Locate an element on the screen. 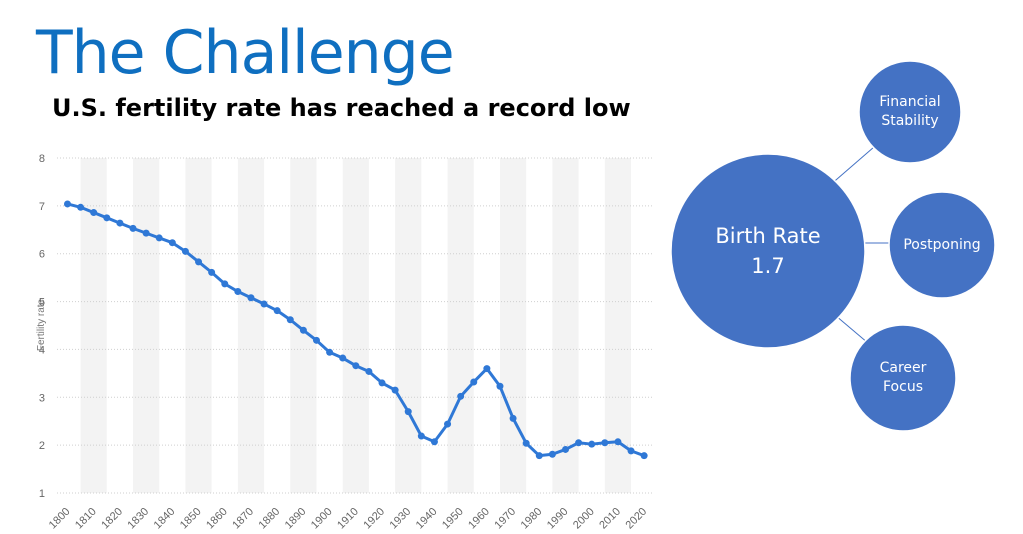 The image size is (1023, 534). x-tick-label: 2000 is located at coordinates (584, 519).